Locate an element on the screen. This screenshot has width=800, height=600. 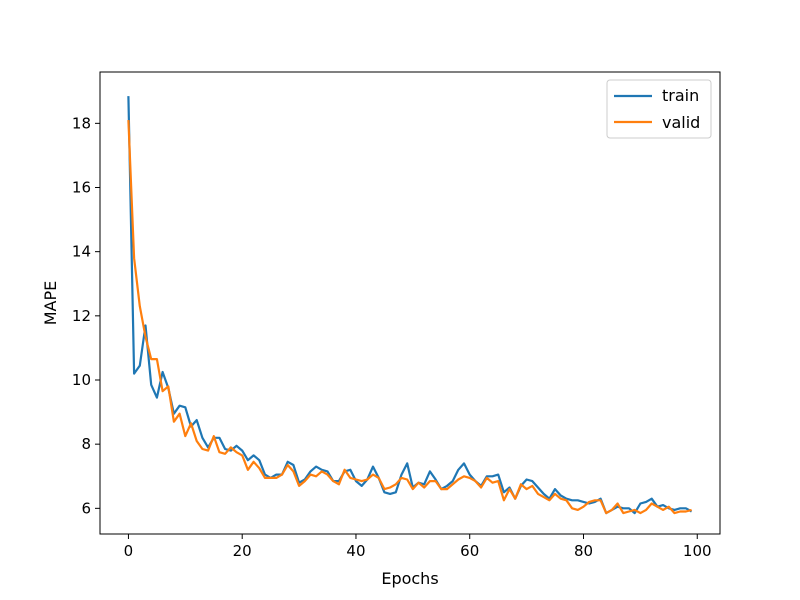
x-axis-label: Epochs is located at coordinates (409, 578).